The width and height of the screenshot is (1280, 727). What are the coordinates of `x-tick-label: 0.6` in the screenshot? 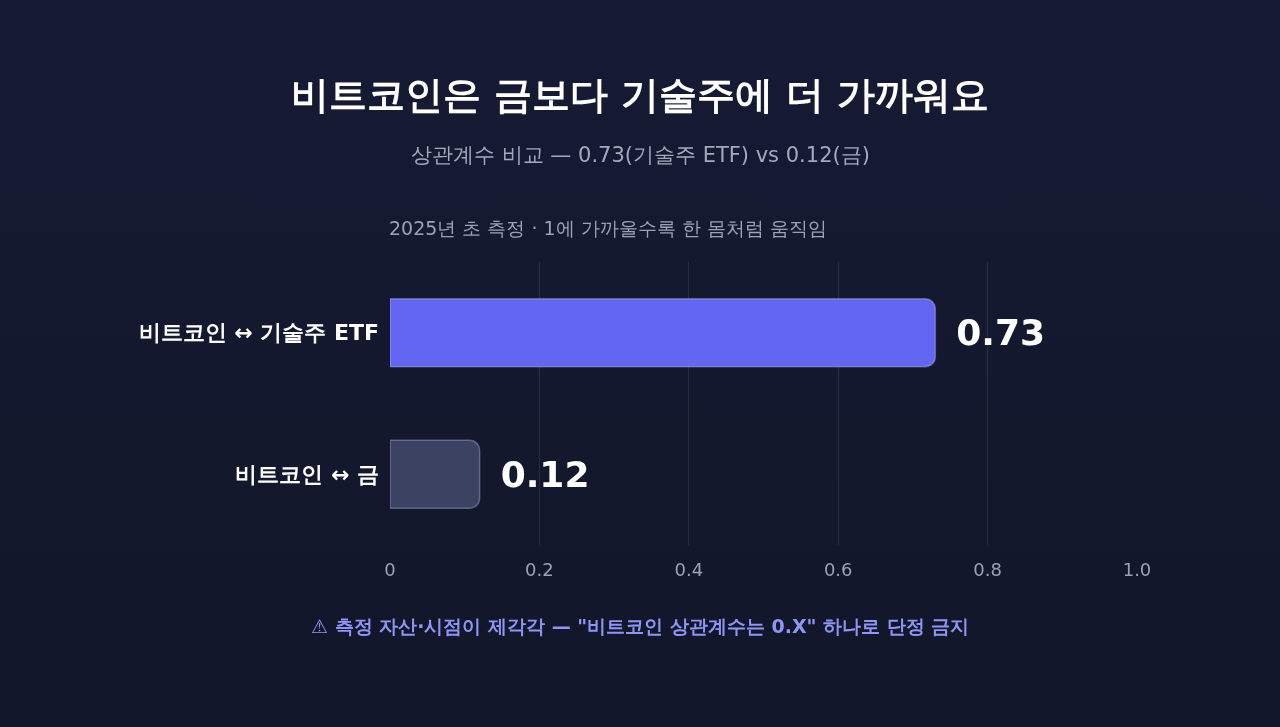 It's located at (838, 569).